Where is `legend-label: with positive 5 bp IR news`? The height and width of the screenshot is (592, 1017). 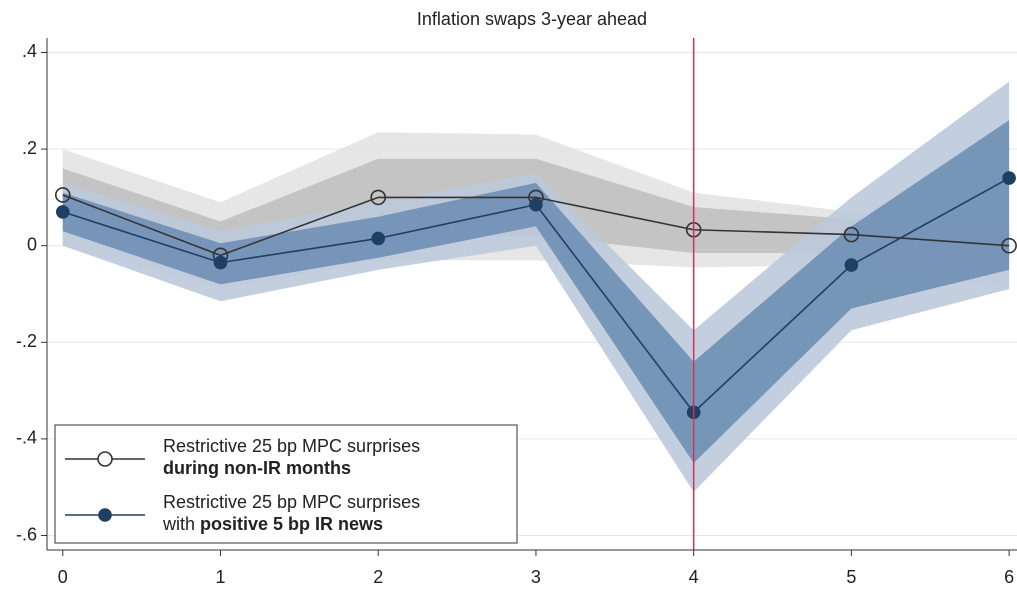 legend-label: with positive 5 bp IR news is located at coordinates (272, 524).